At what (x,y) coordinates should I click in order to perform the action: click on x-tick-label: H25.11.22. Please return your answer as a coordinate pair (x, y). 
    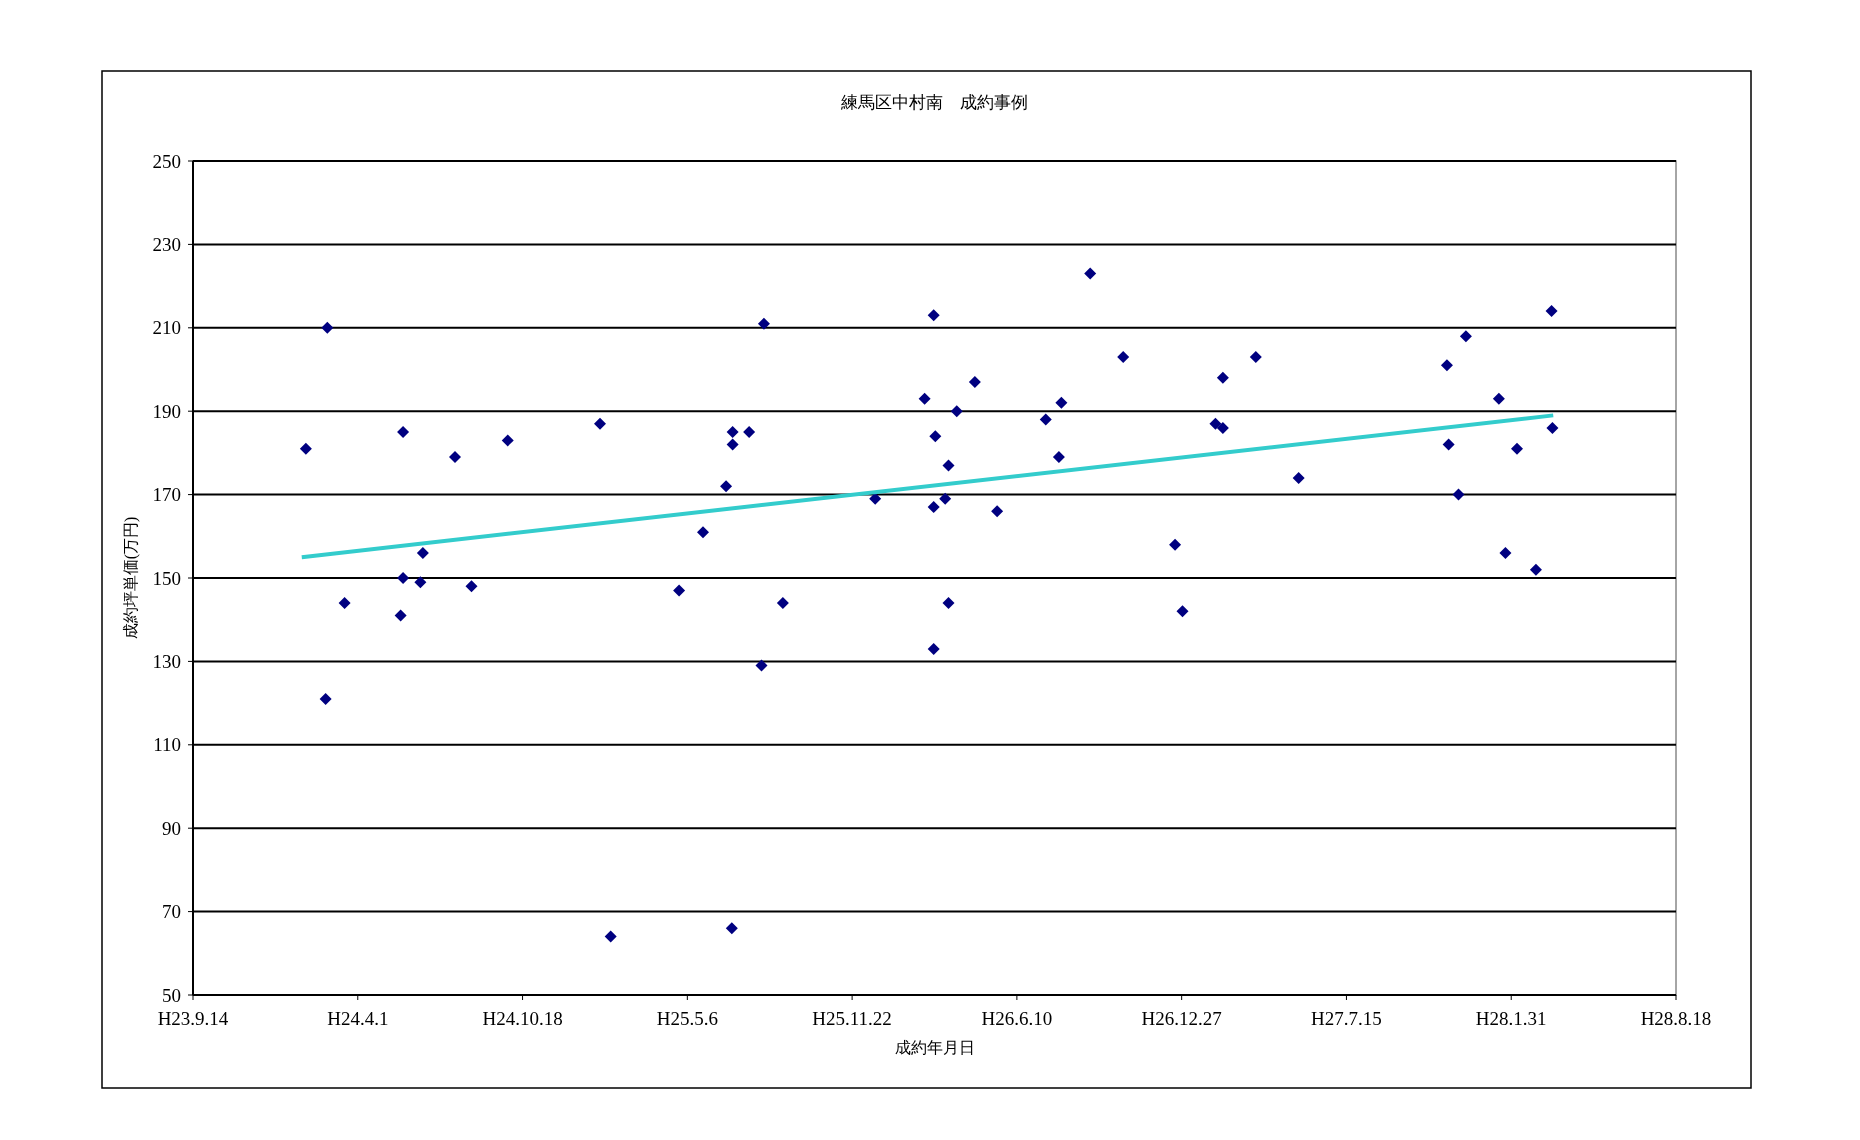
    Looking at the image, I should click on (852, 1018).